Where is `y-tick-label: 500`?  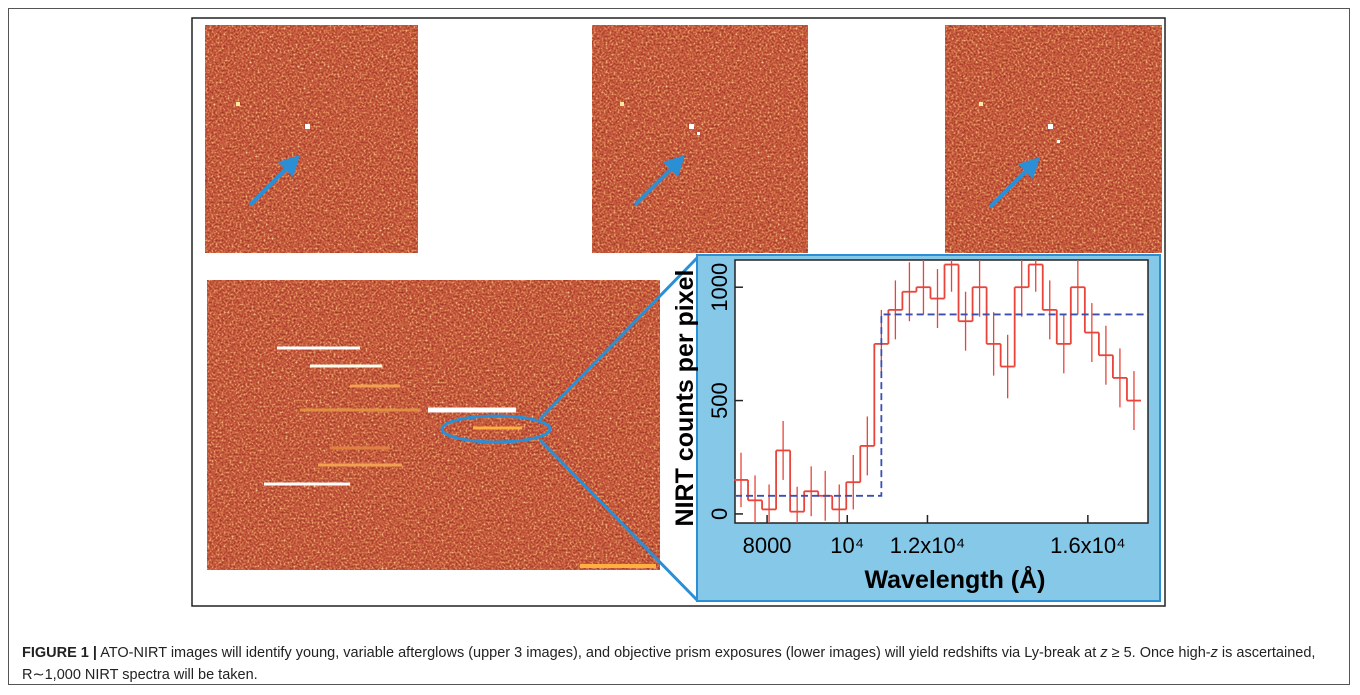
y-tick-label: 500 is located at coordinates (719, 400).